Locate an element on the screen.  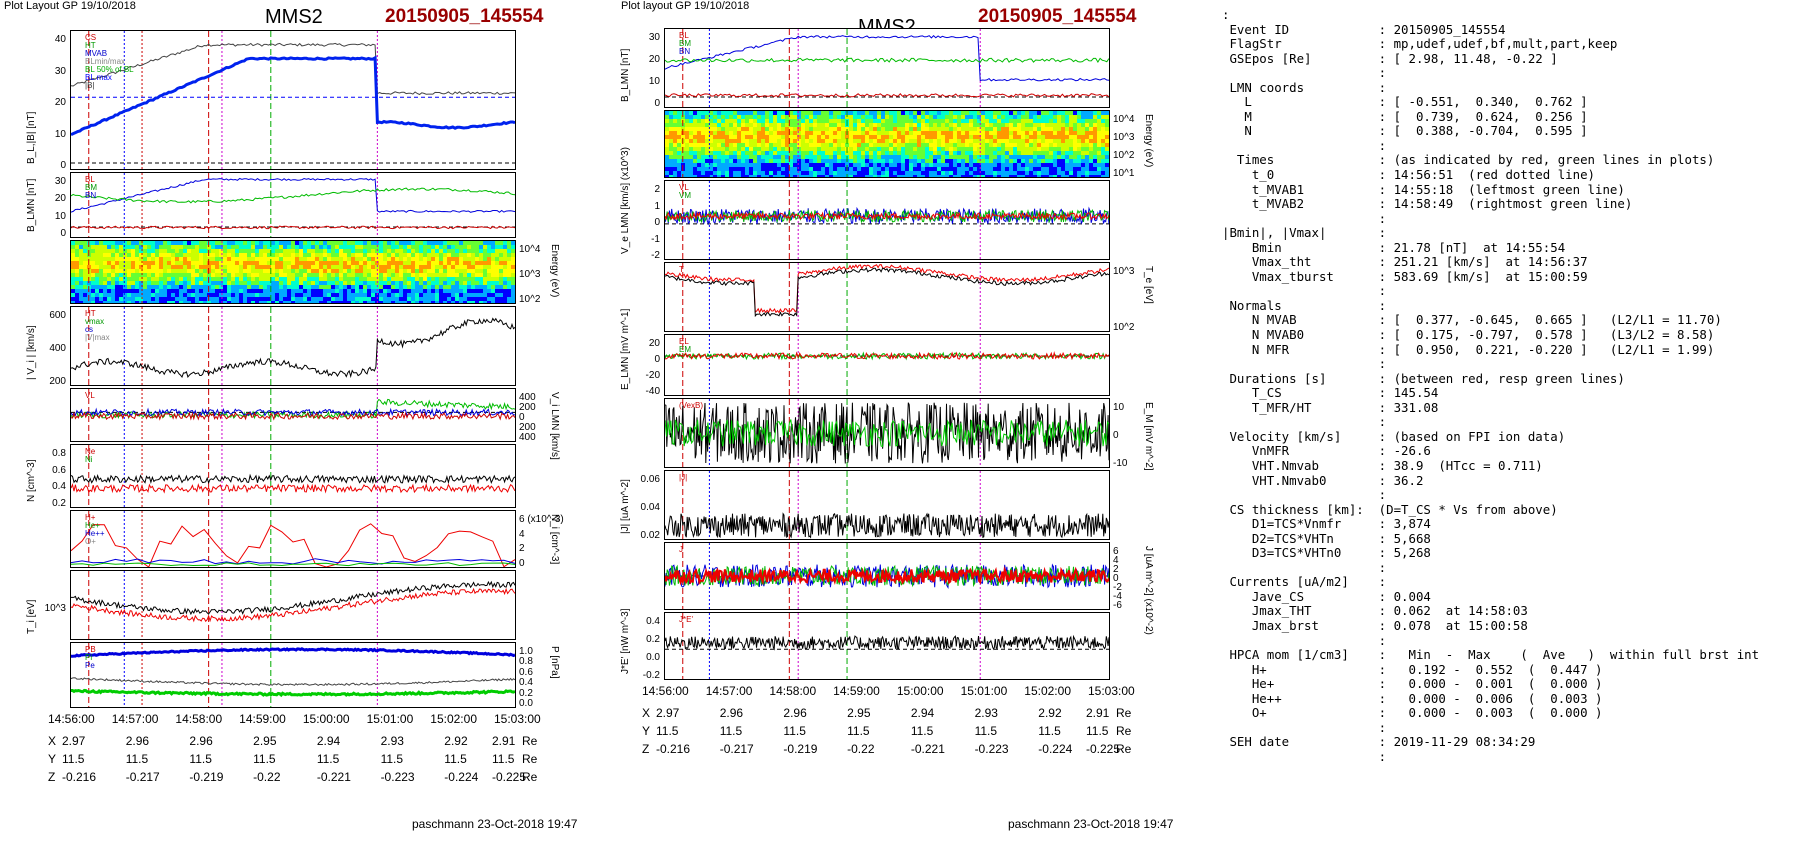
left-panel-2-legend-1: BL is located at coordinates (90, 179).